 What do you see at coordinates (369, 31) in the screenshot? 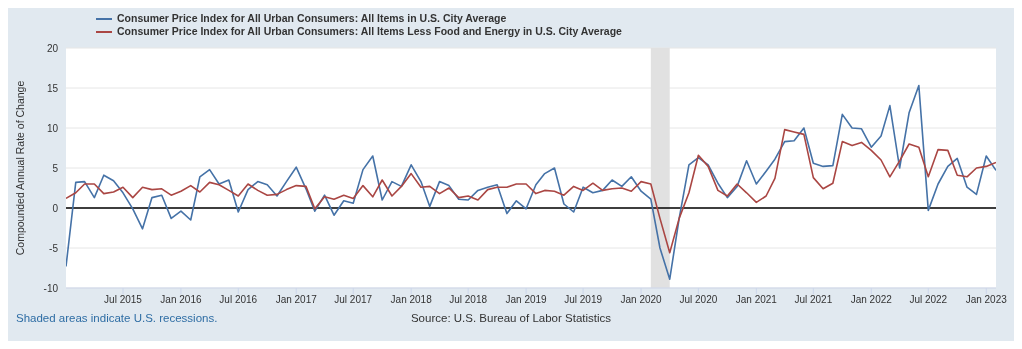
I see `legend-label: Consumer Price Index for All Urban Consumers: All Items Less Food and Energy in U.S. City Average` at bounding box center [369, 31].